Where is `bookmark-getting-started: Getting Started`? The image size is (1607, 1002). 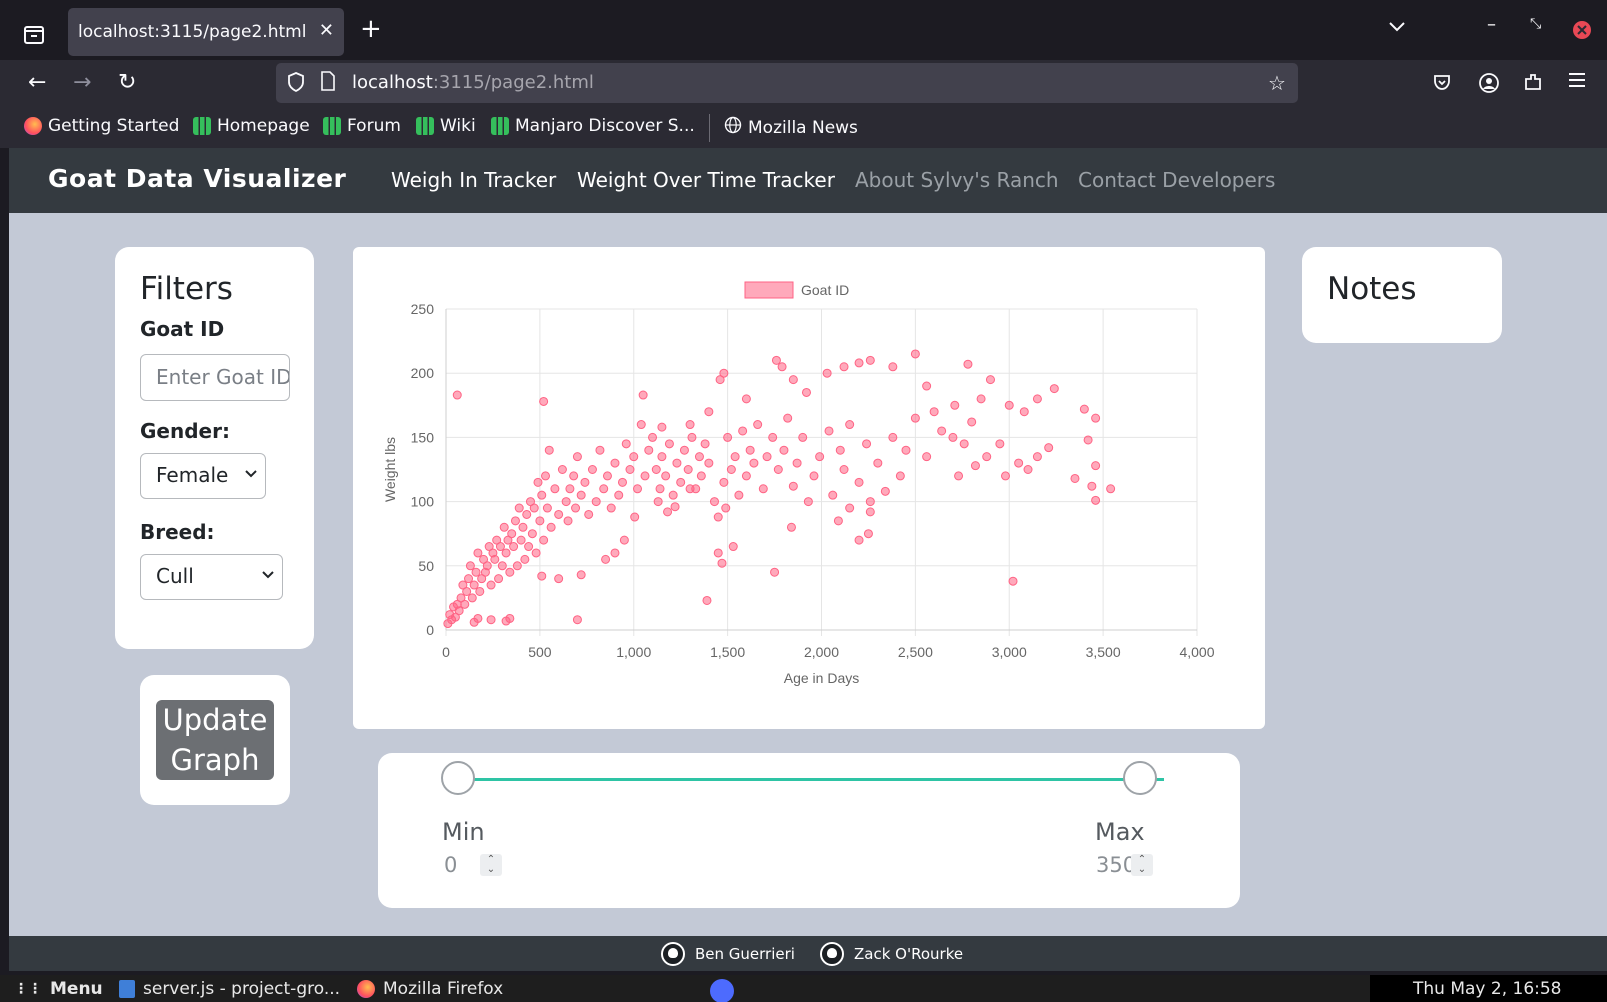
bookmark-getting-started: Getting Started is located at coordinates (101, 126).